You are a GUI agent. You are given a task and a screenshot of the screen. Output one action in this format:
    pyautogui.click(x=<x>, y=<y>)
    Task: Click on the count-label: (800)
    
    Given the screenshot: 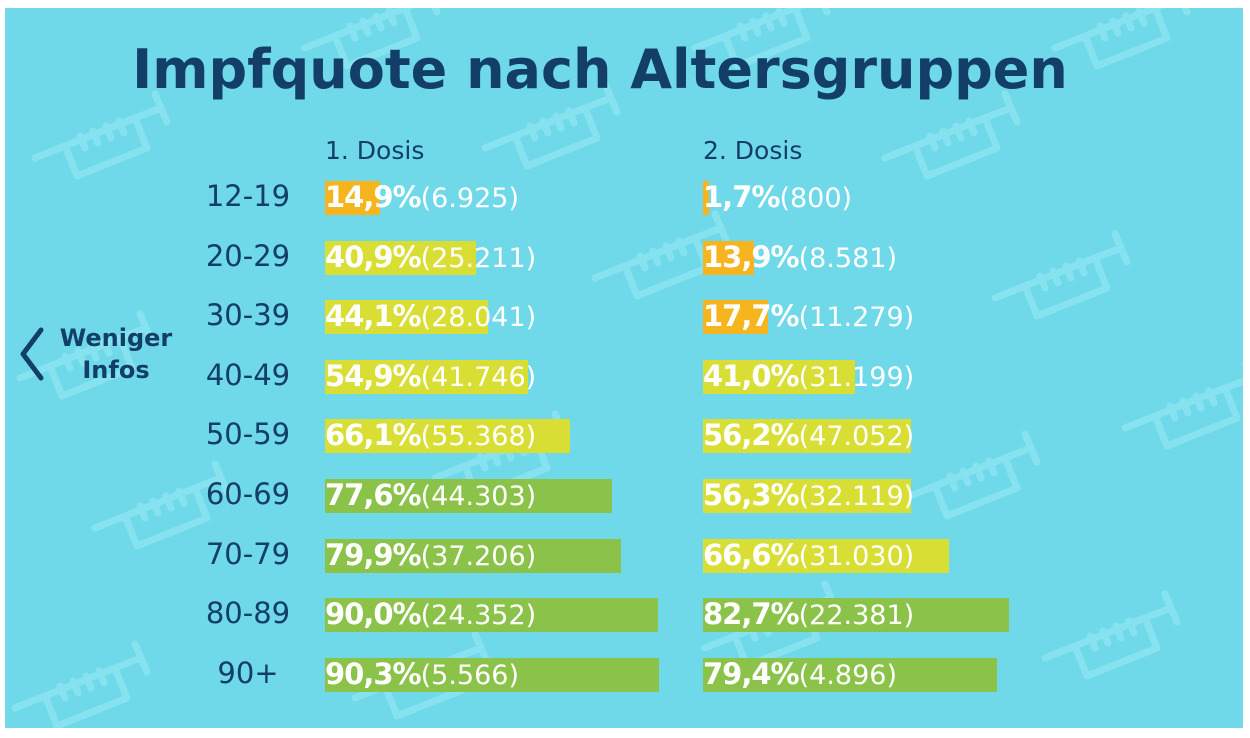 What is the action you would take?
    pyautogui.click(x=816, y=198)
    